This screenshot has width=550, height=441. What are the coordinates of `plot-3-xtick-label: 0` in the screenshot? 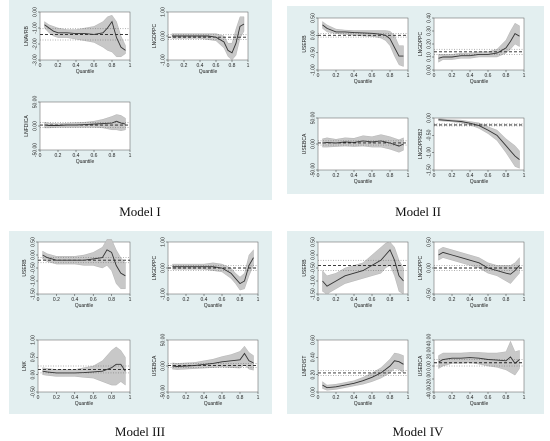 It's located at (40, 156).